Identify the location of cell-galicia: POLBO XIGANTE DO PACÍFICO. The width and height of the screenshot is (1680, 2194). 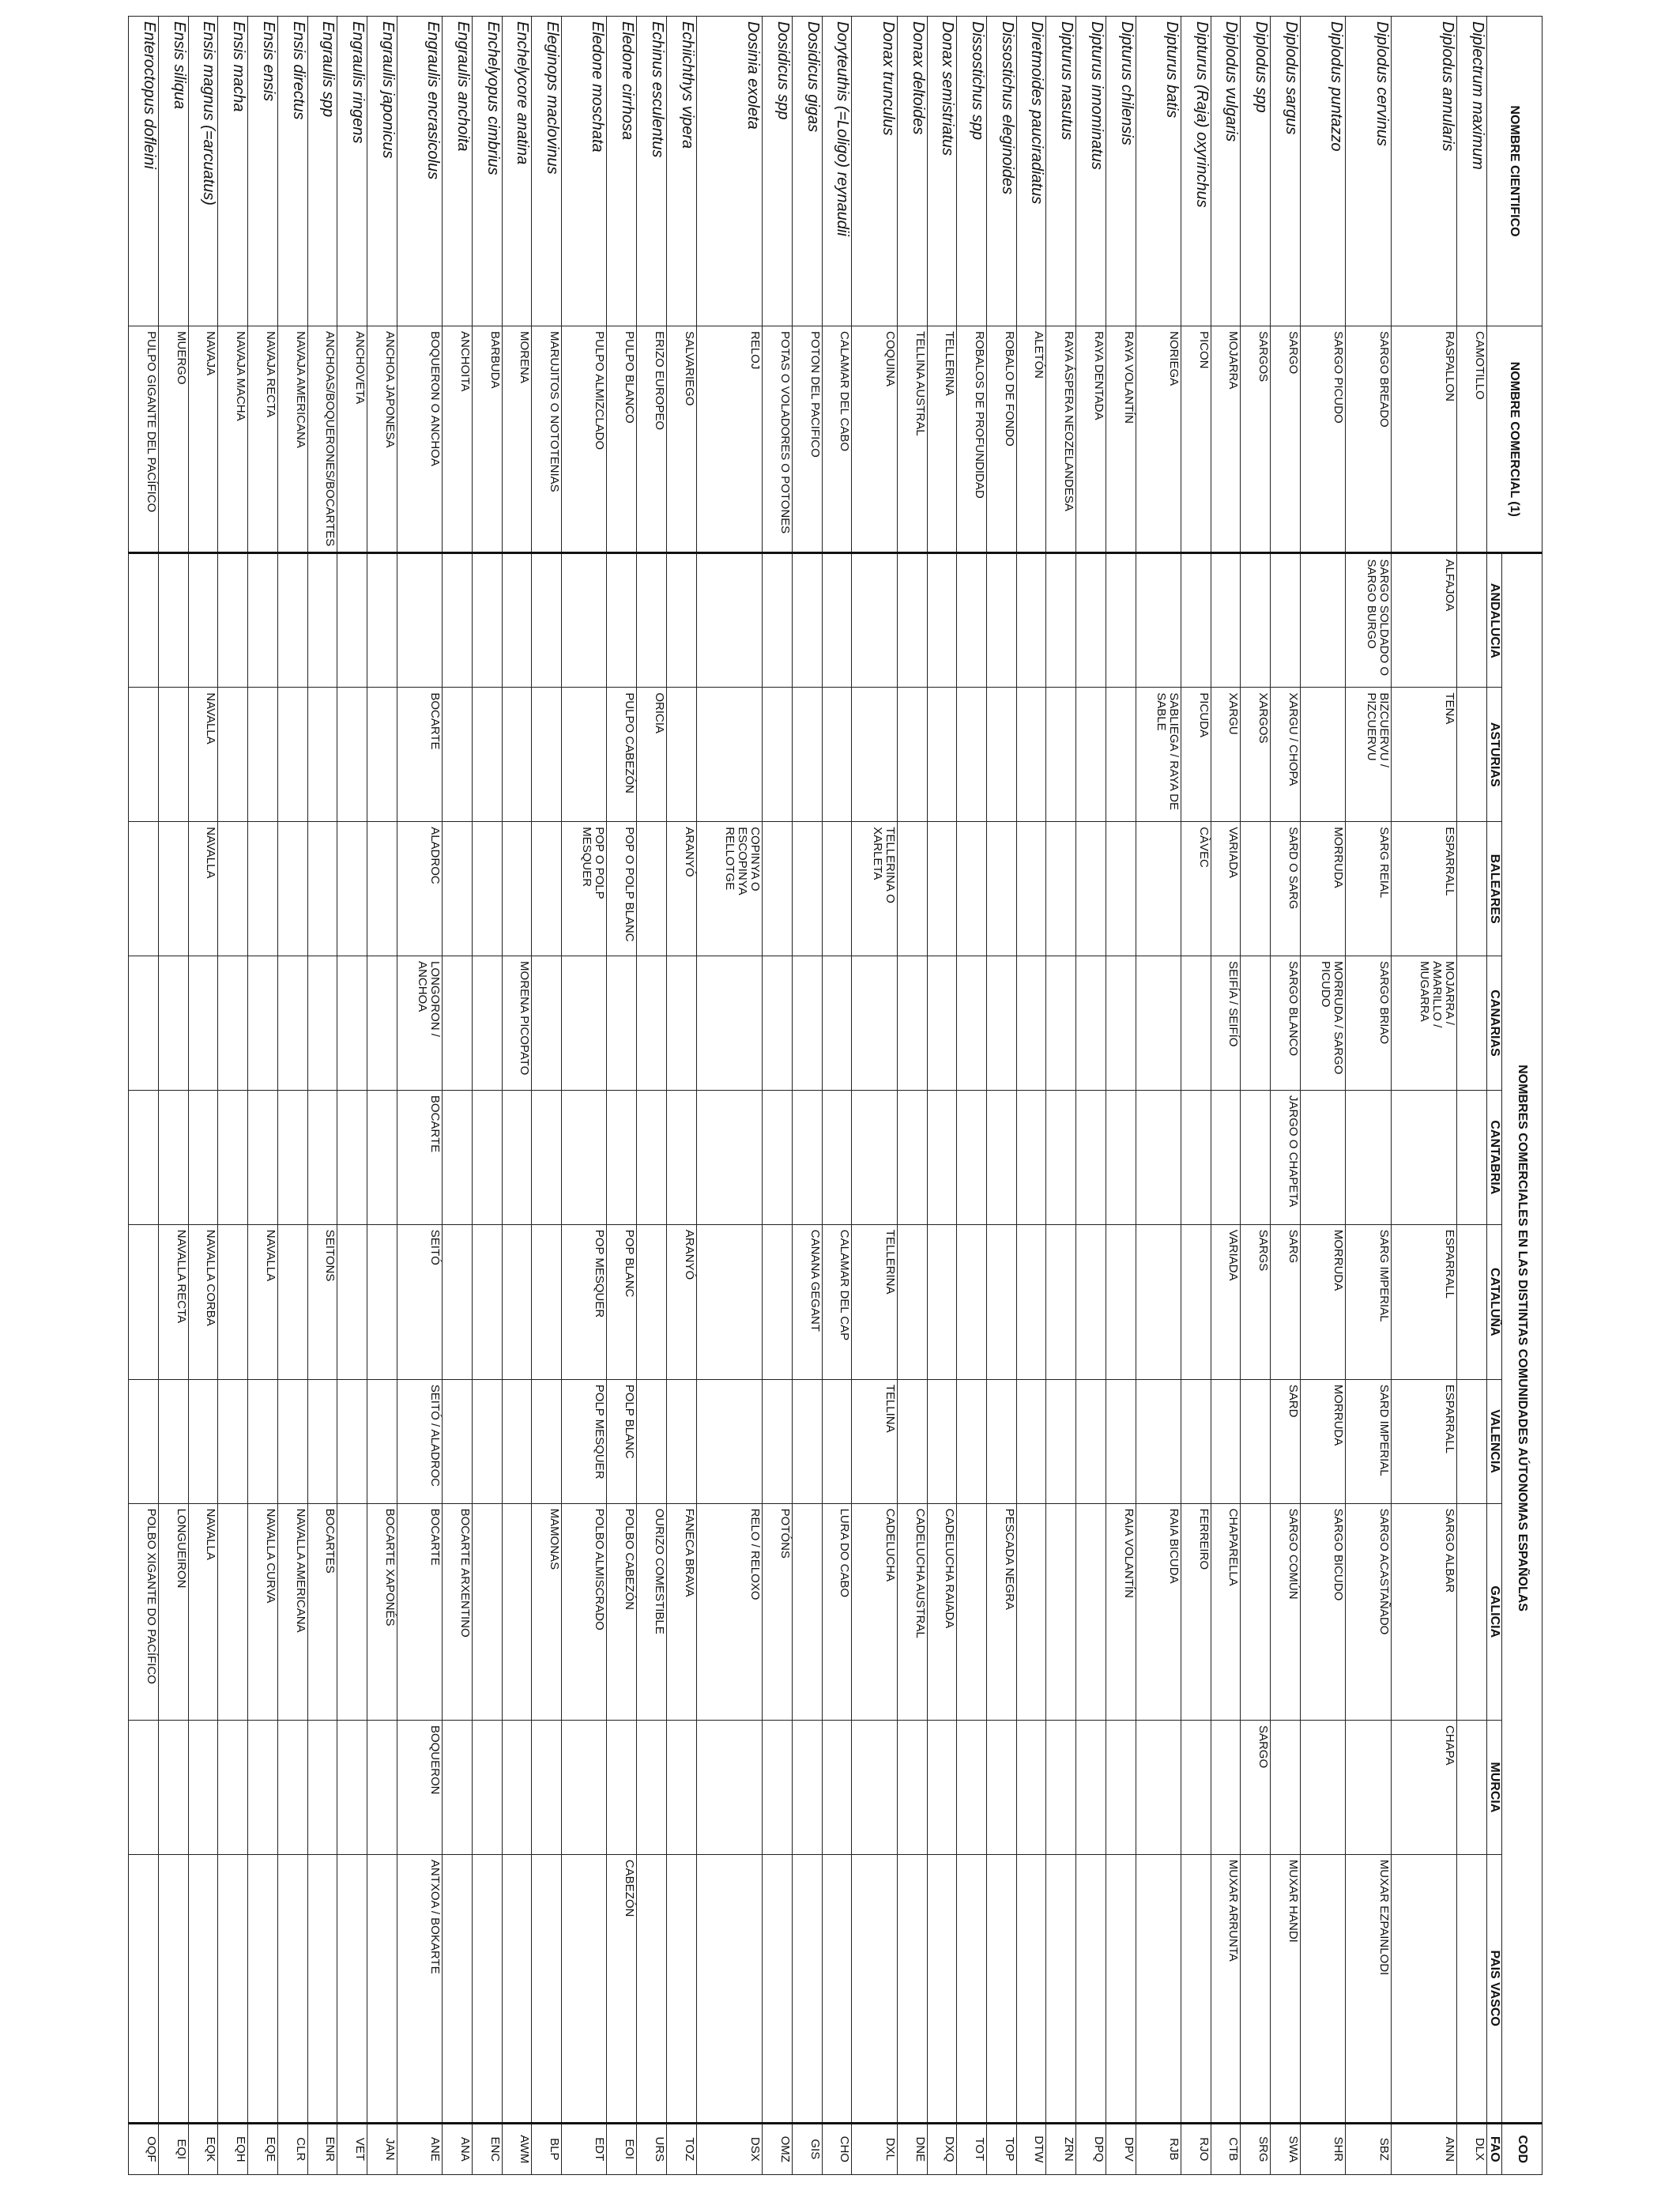
(143, 1612).